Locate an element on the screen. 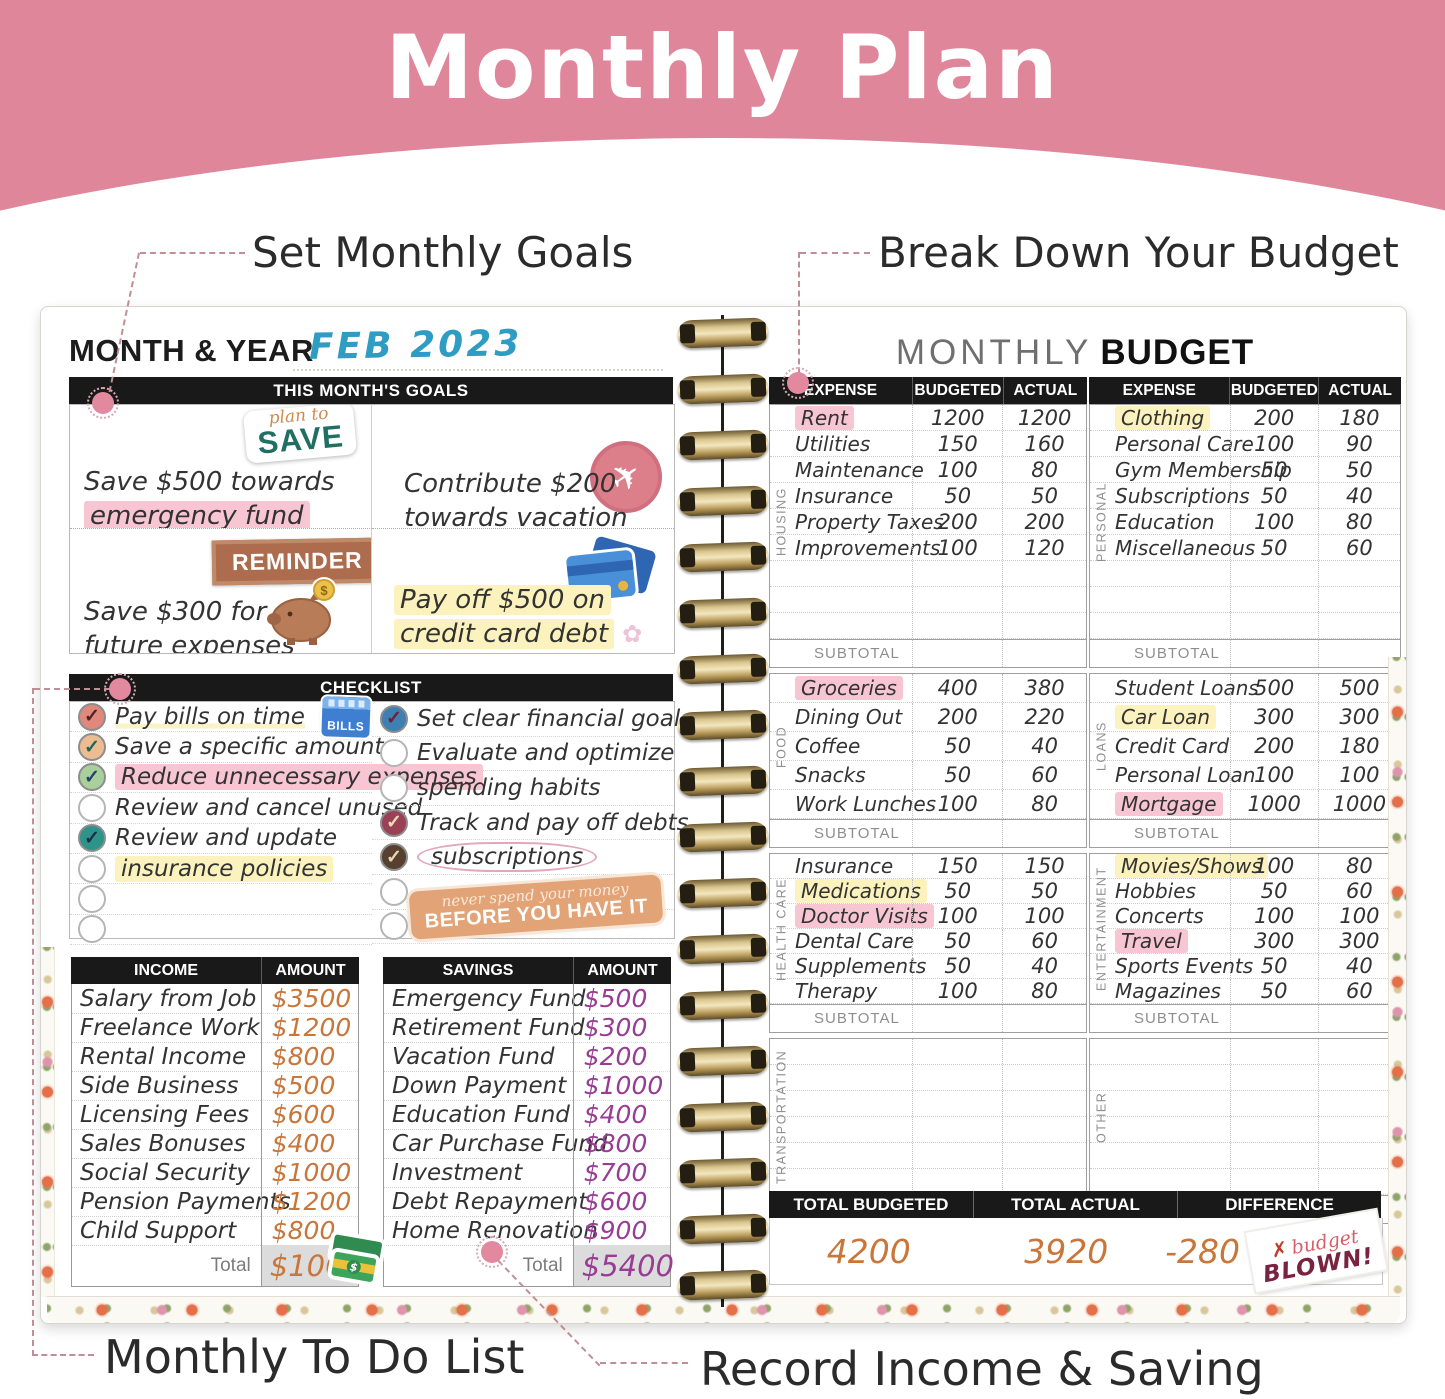 The image size is (1445, 1399). budget-row: Improvements 100 120 is located at coordinates (928, 548).